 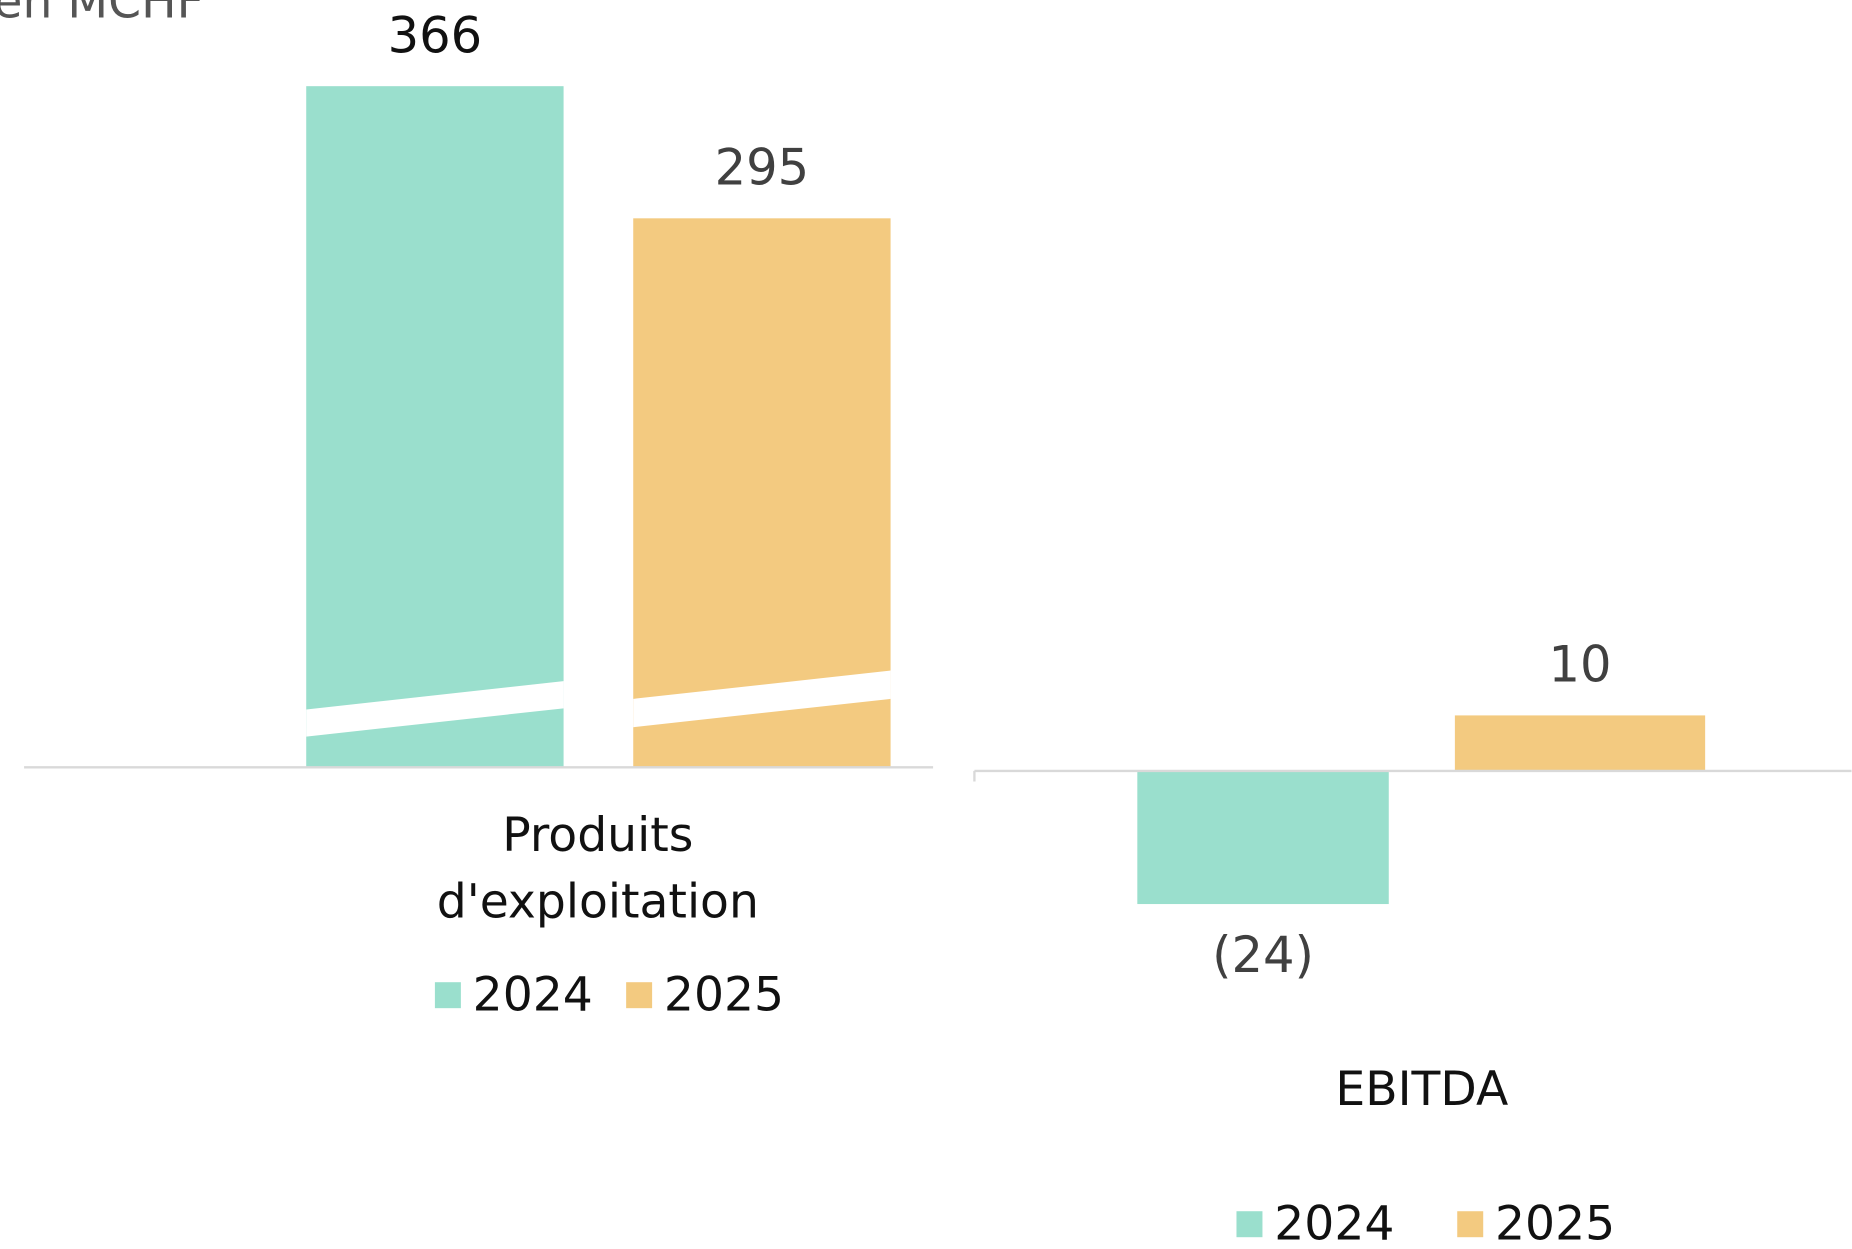 What do you see at coordinates (1579, 665) in the screenshot?
I see `data-label: 10` at bounding box center [1579, 665].